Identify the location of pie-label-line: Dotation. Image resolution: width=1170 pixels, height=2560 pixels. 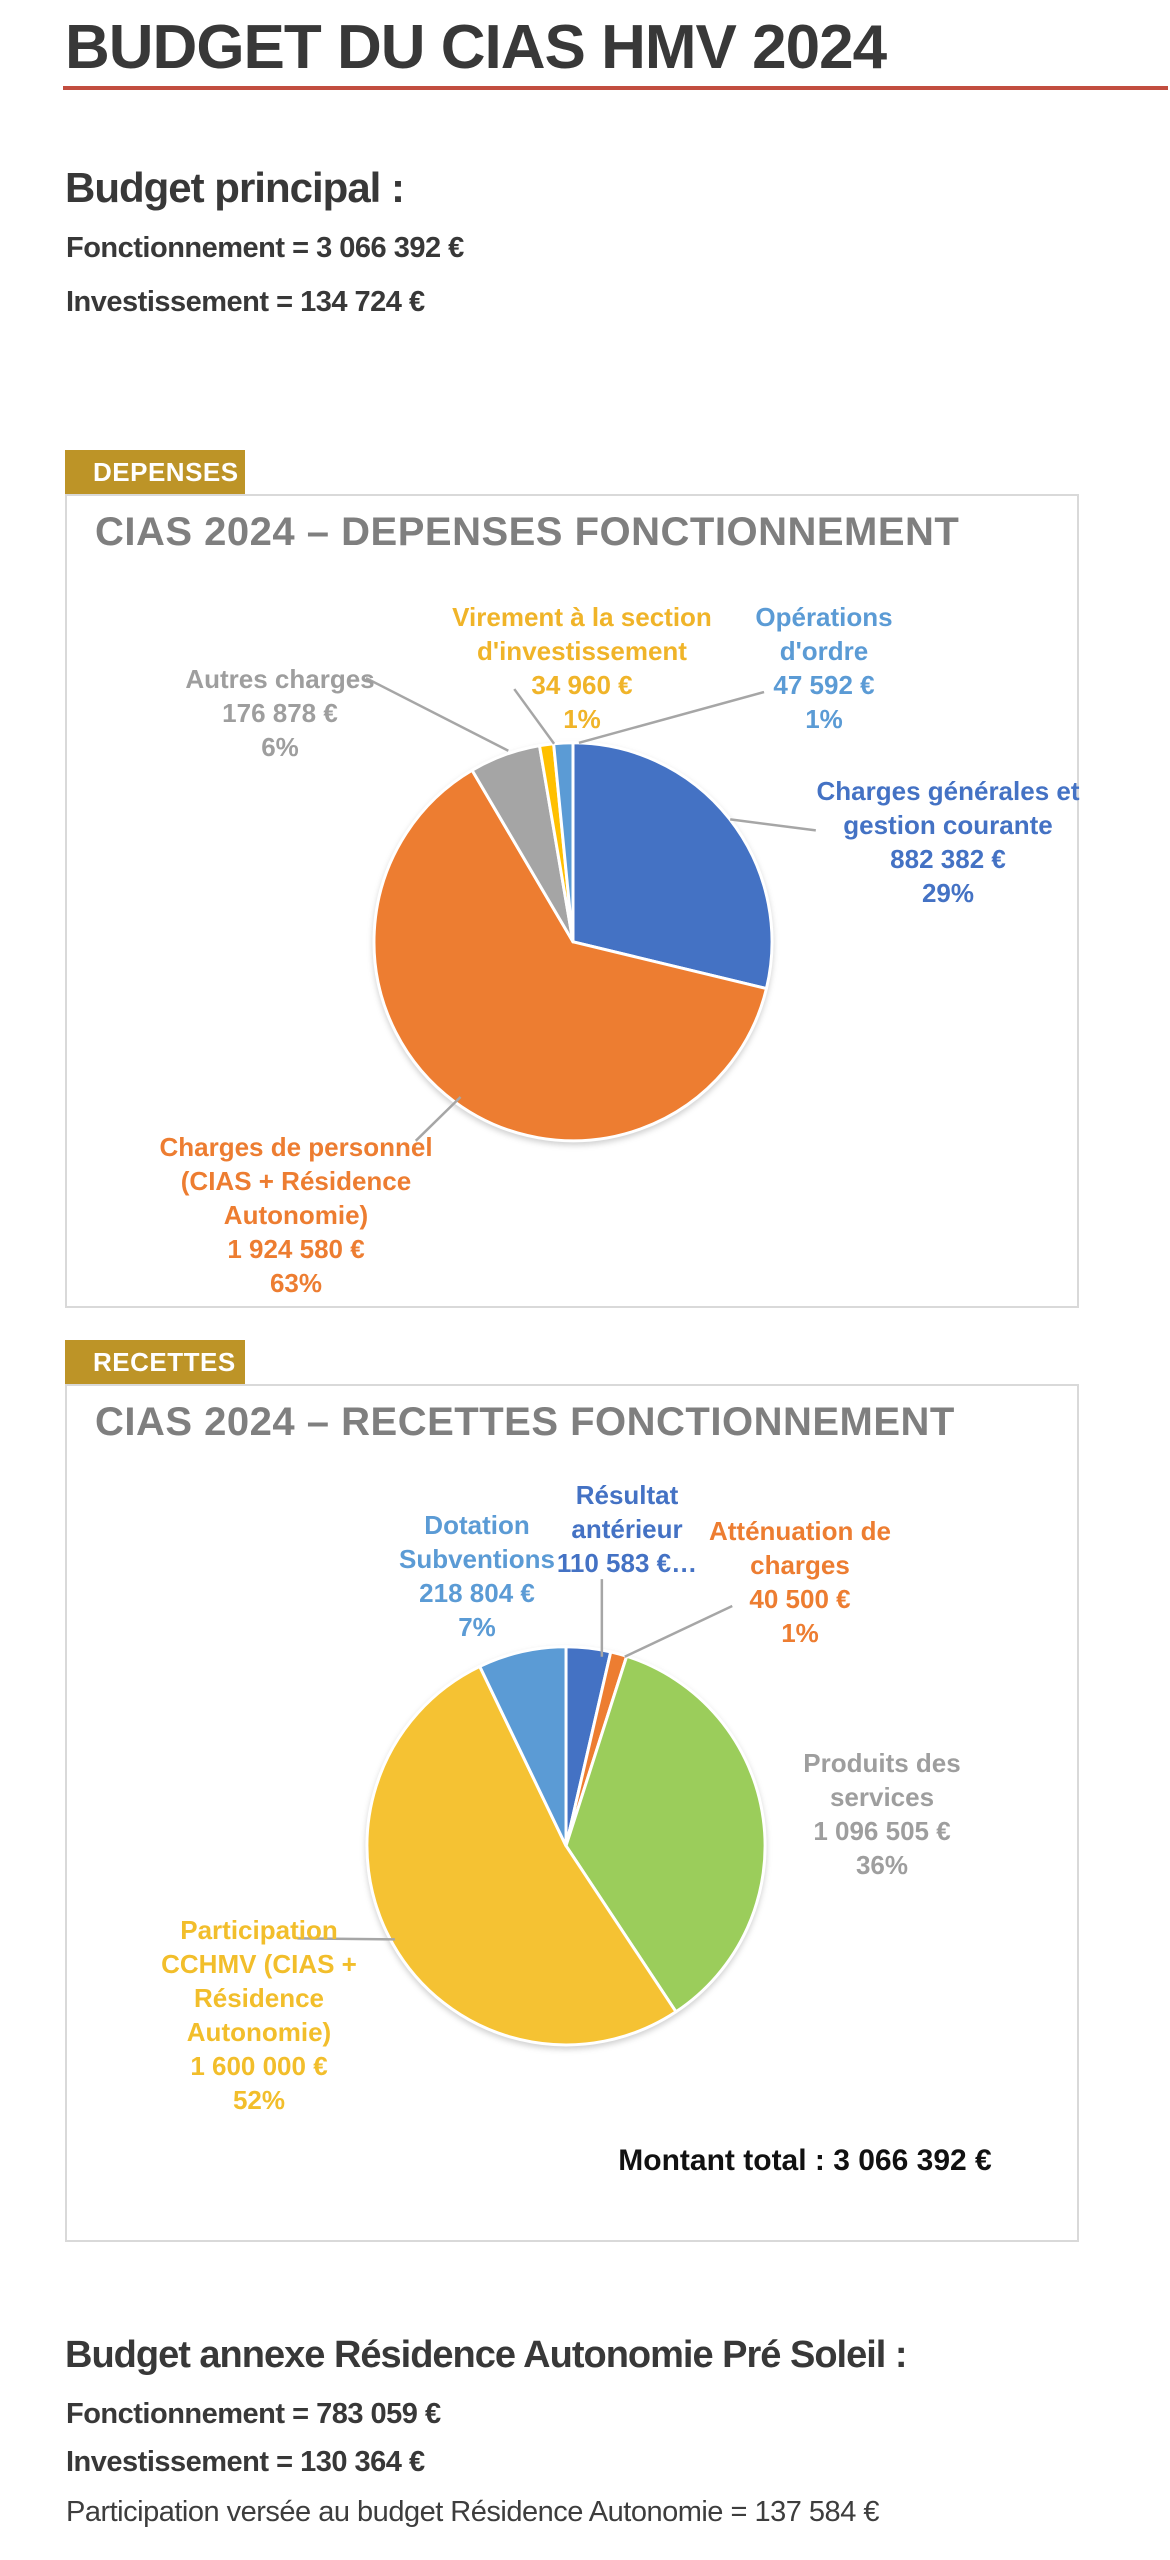
(477, 1525).